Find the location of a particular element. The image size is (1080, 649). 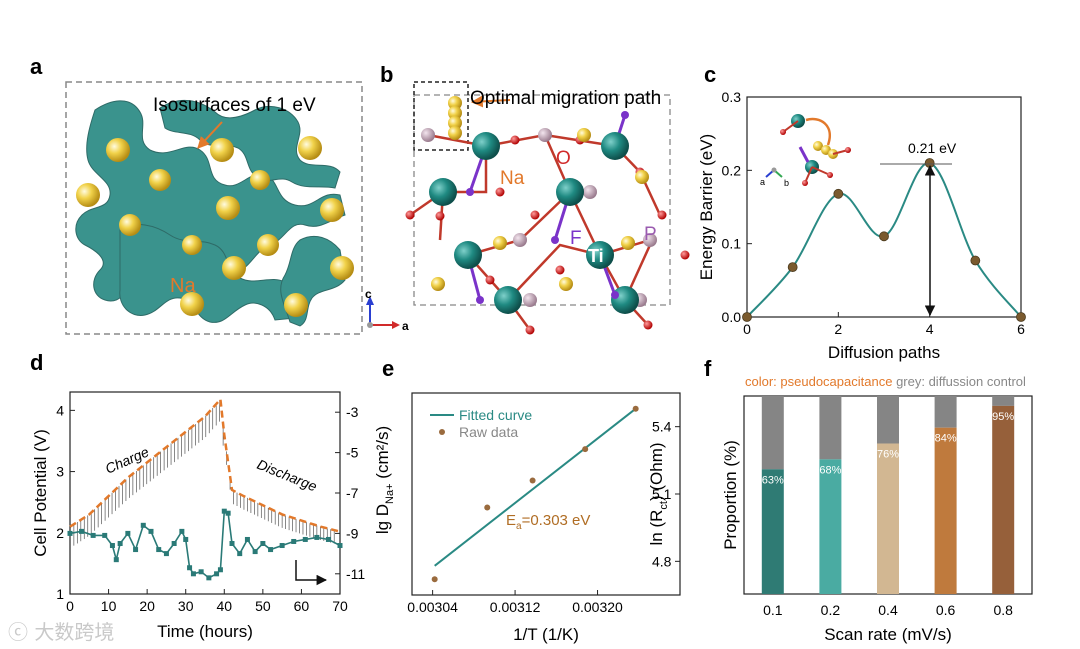

activation-energy: Ea=0.303 eV is located at coordinates (548, 522).